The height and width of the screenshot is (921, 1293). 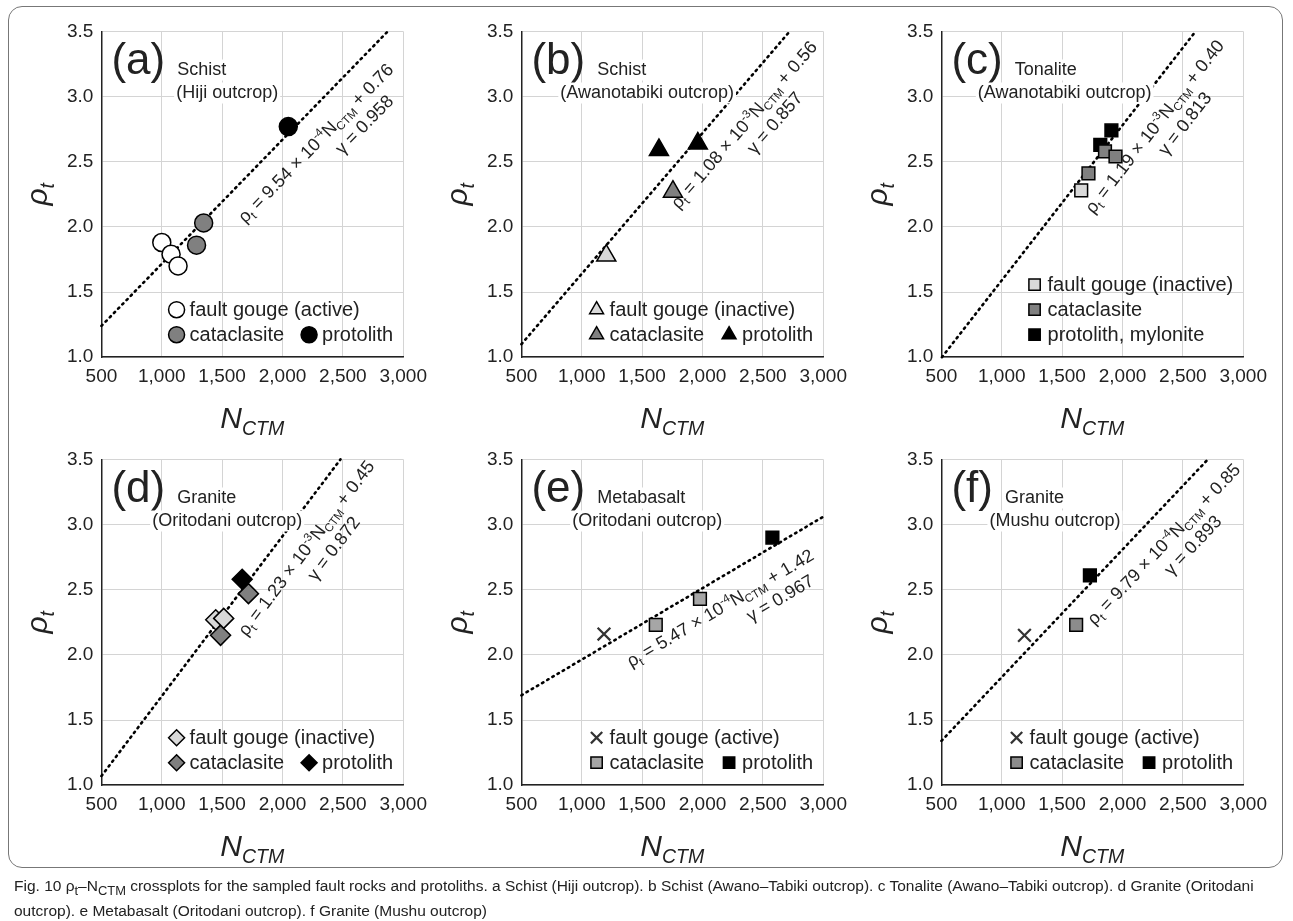 I want to click on annotation: (Hiji outcrop), so click(x=227, y=92).